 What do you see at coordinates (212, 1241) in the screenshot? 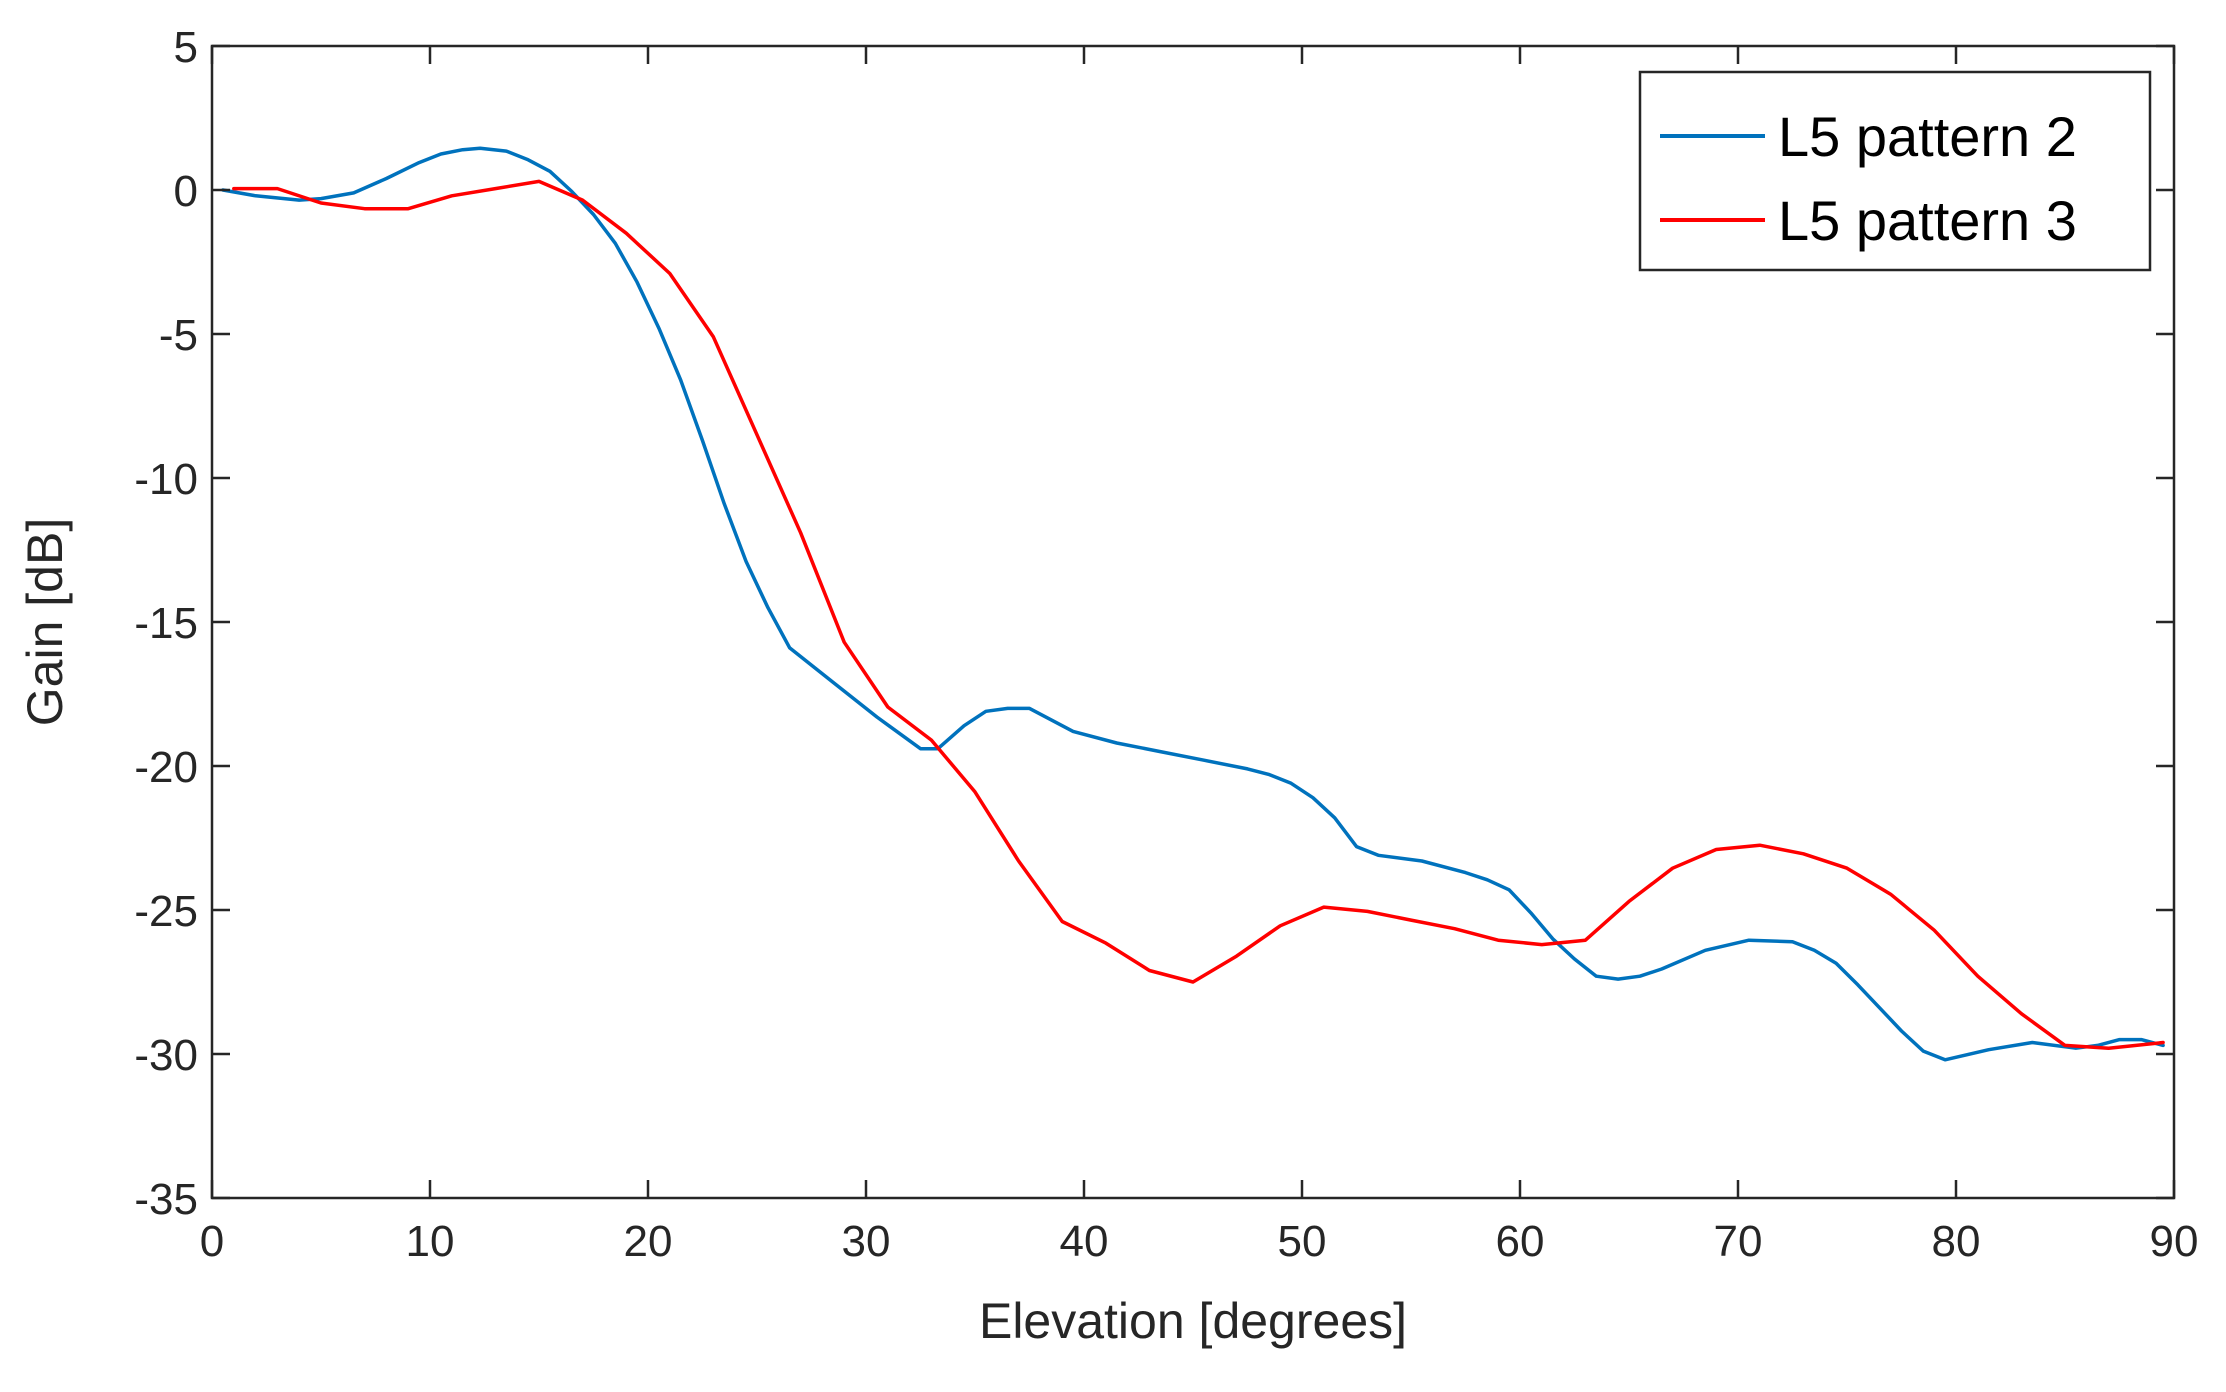
I see `x-tick-label: 0` at bounding box center [212, 1241].